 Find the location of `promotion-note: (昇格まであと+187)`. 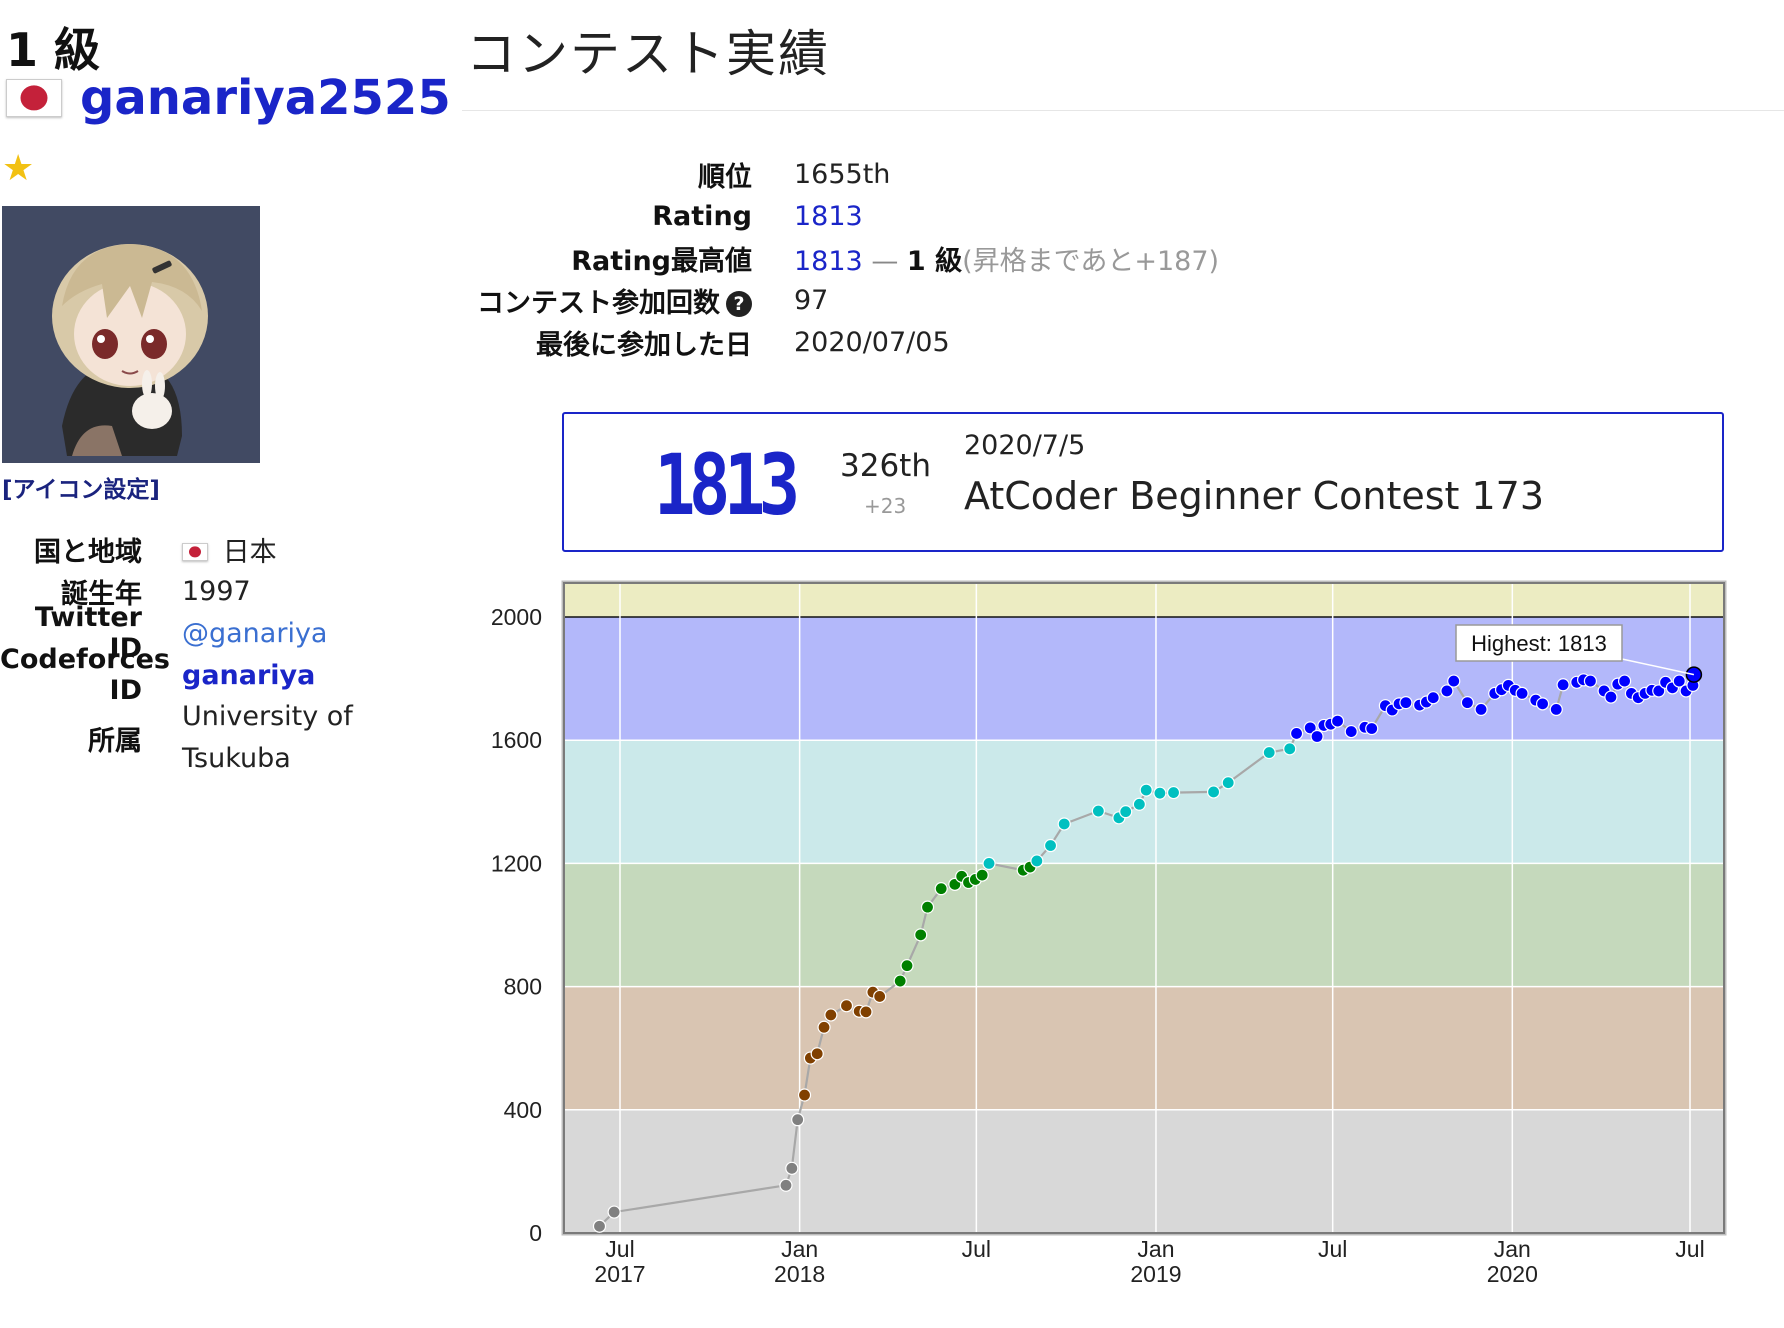

promotion-note: (昇格まであと+187) is located at coordinates (1091, 261).